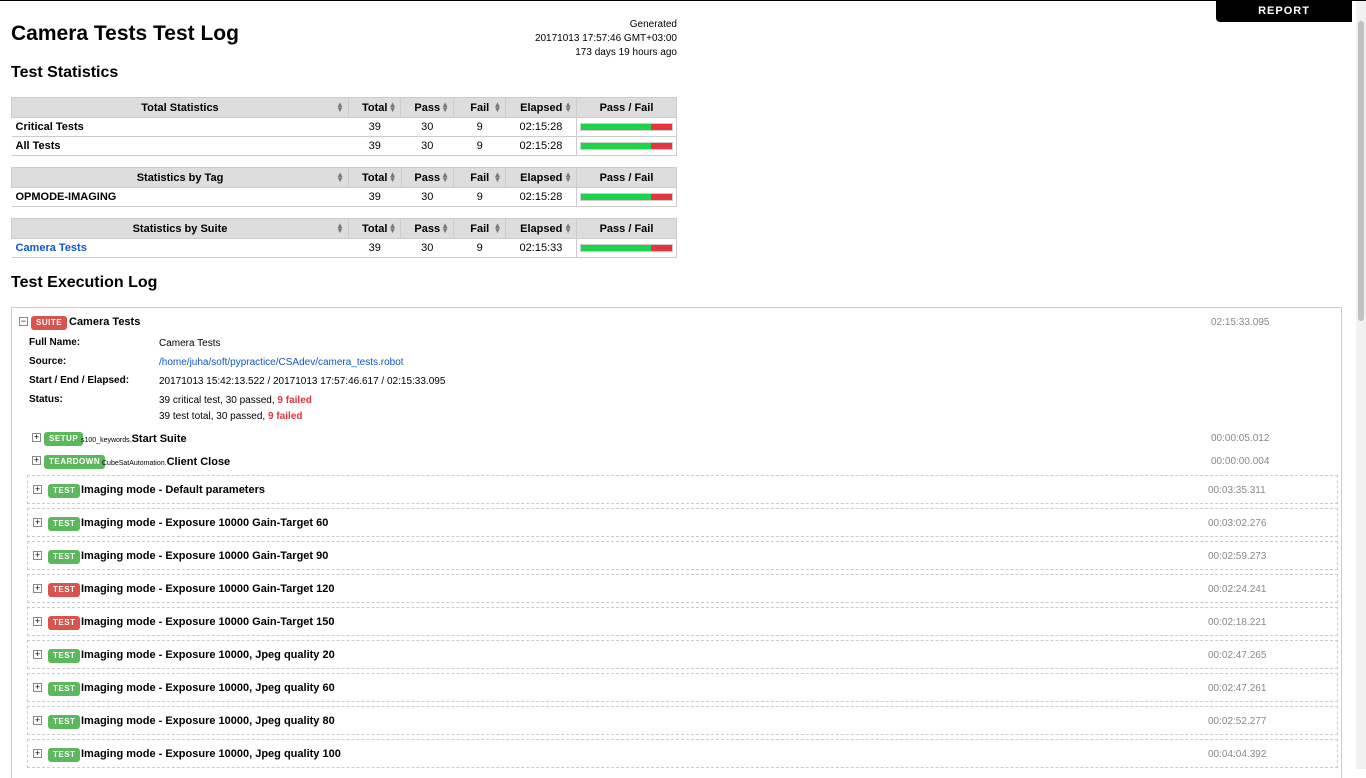 This screenshot has height=778, width=1366. Describe the element at coordinates (38, 146) in the screenshot. I see `stat-row-name: All Tests` at that location.